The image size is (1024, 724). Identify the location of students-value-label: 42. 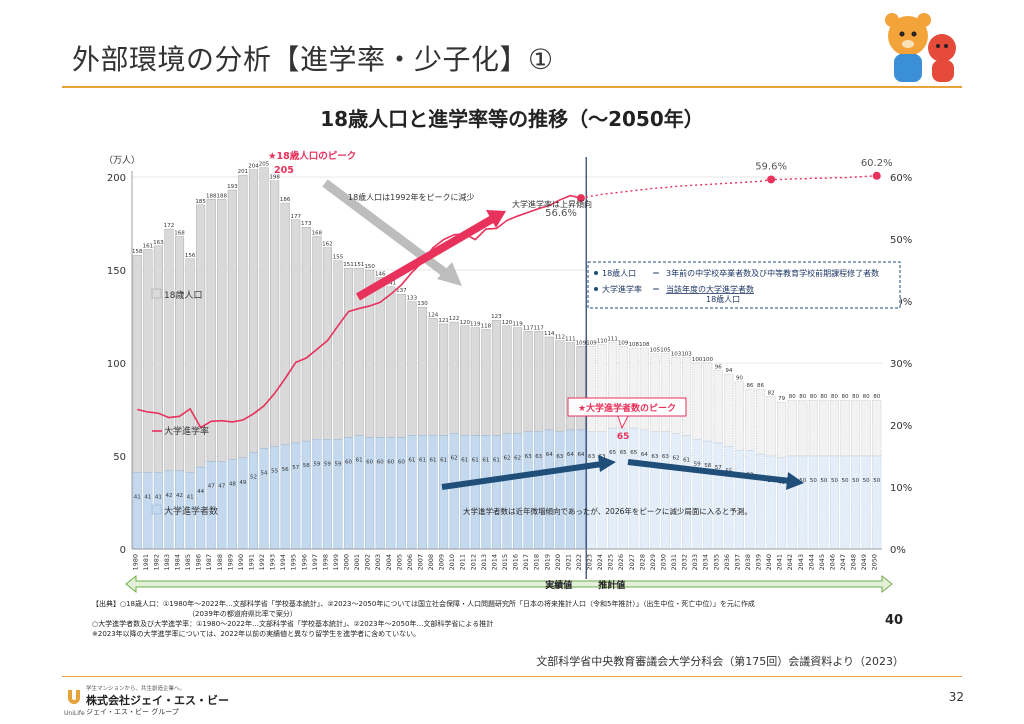
(168, 496).